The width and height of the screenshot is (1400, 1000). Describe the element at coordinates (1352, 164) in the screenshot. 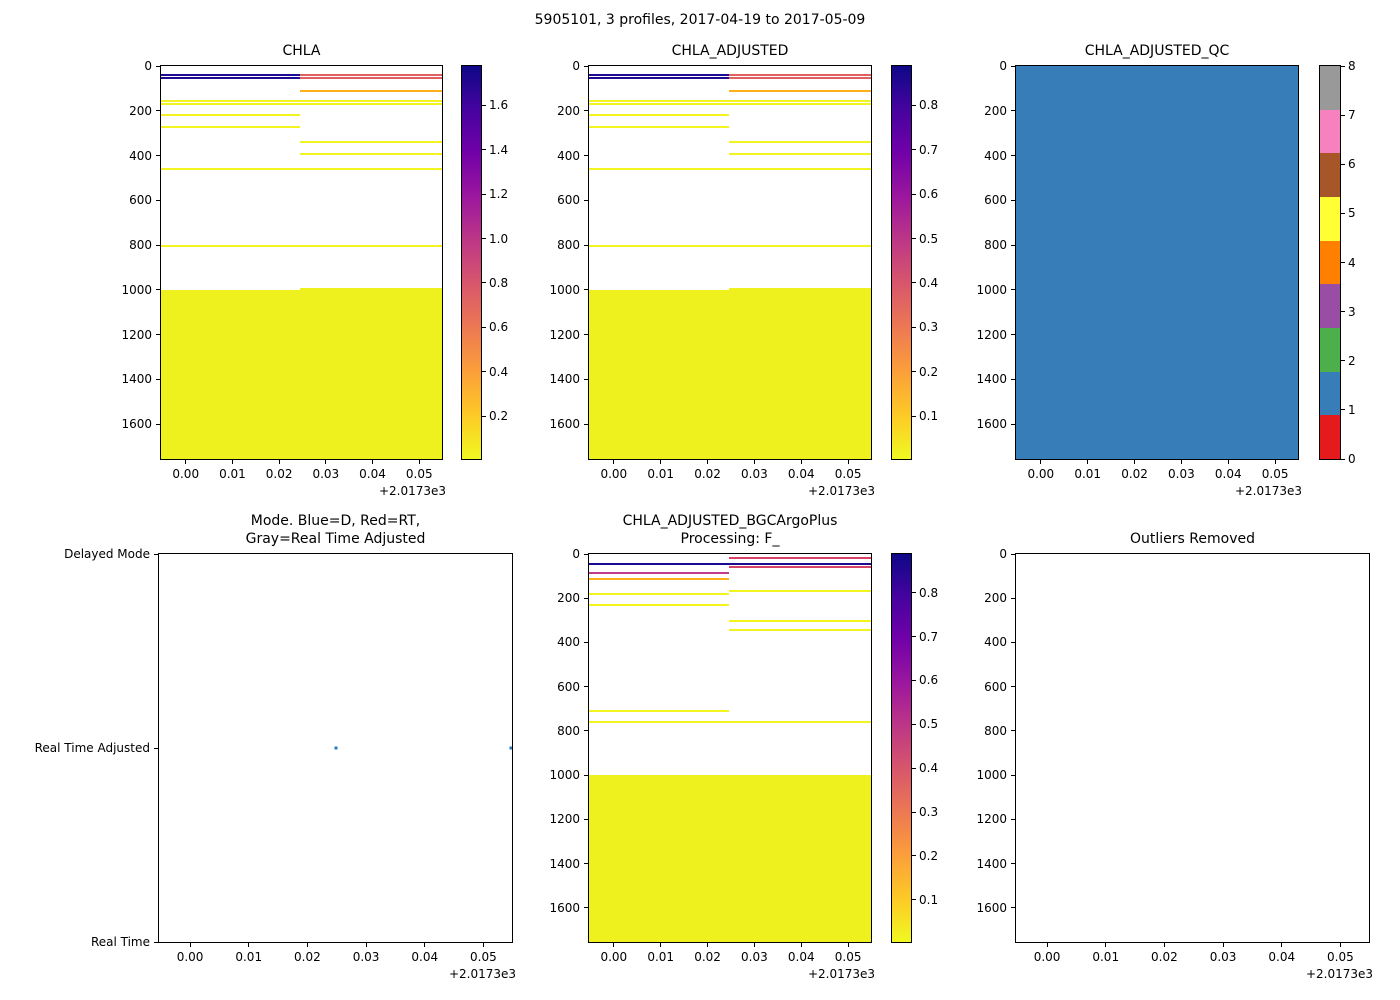

I see `colorbar-tick-label: 6` at that location.